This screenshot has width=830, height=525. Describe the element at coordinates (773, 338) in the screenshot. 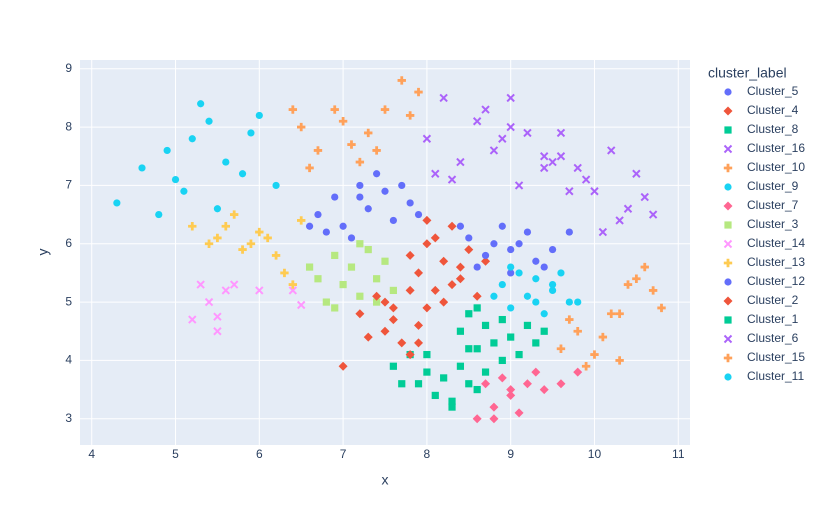

I see `legend-label: Cluster_6` at that location.